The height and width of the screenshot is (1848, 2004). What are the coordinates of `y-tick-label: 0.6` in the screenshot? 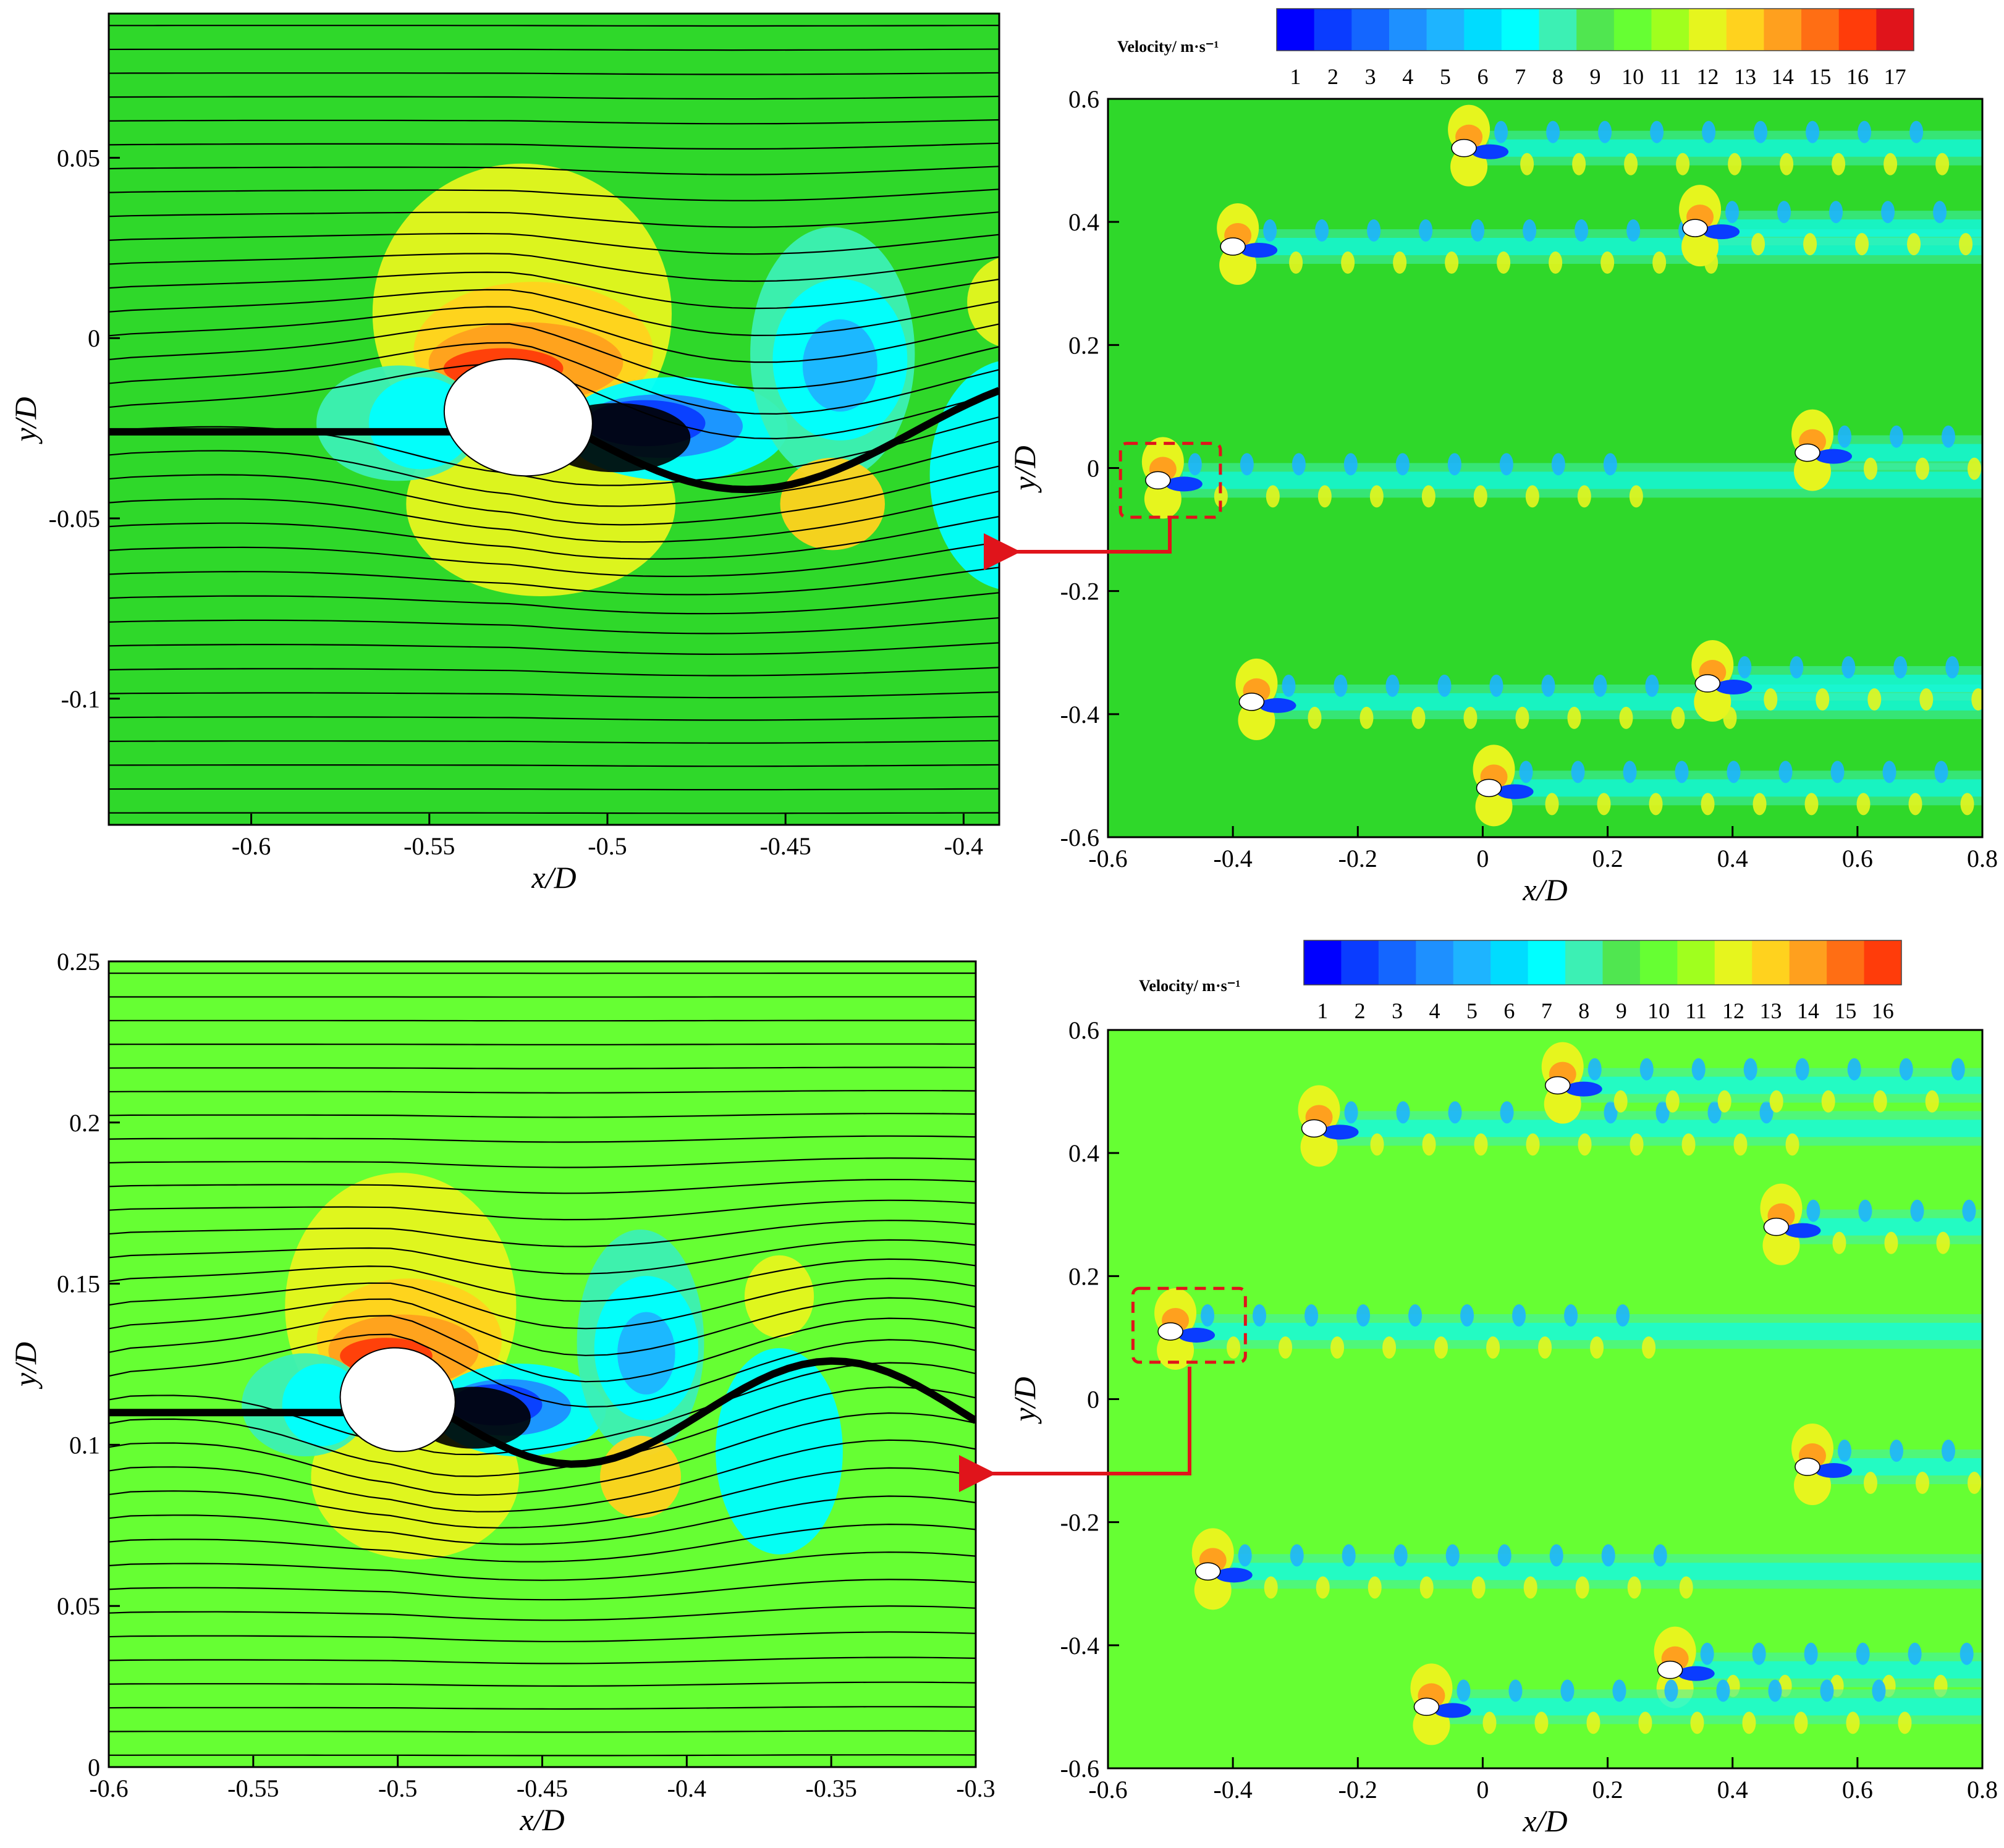 It's located at (1083, 99).